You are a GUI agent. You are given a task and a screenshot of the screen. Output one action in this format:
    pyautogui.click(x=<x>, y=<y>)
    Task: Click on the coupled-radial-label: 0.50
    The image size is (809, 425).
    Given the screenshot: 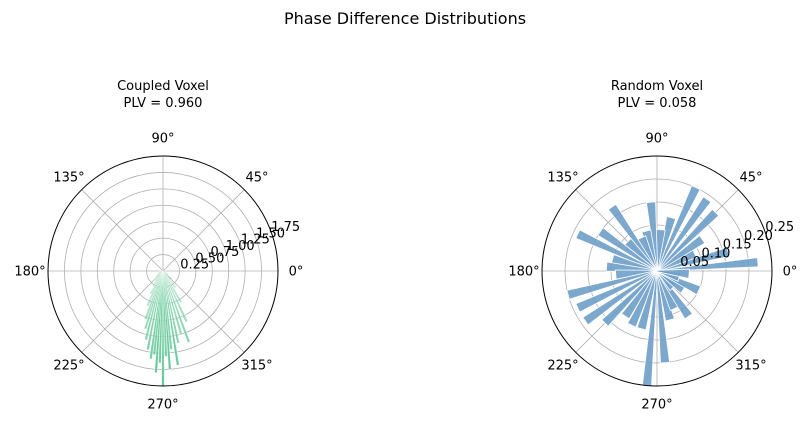 What is the action you would take?
    pyautogui.click(x=209, y=258)
    